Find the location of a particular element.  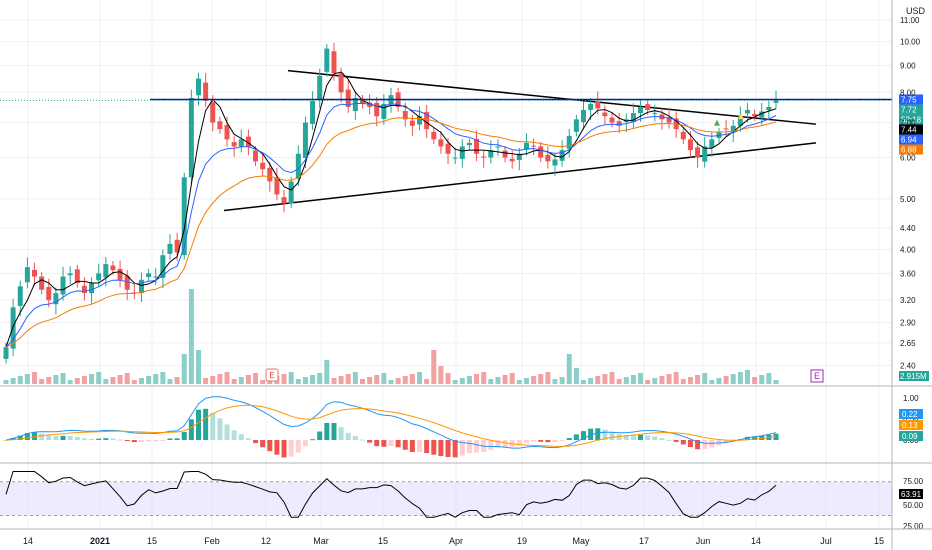

price-badge-last-label: 7.72 is located at coordinates (909, 109).